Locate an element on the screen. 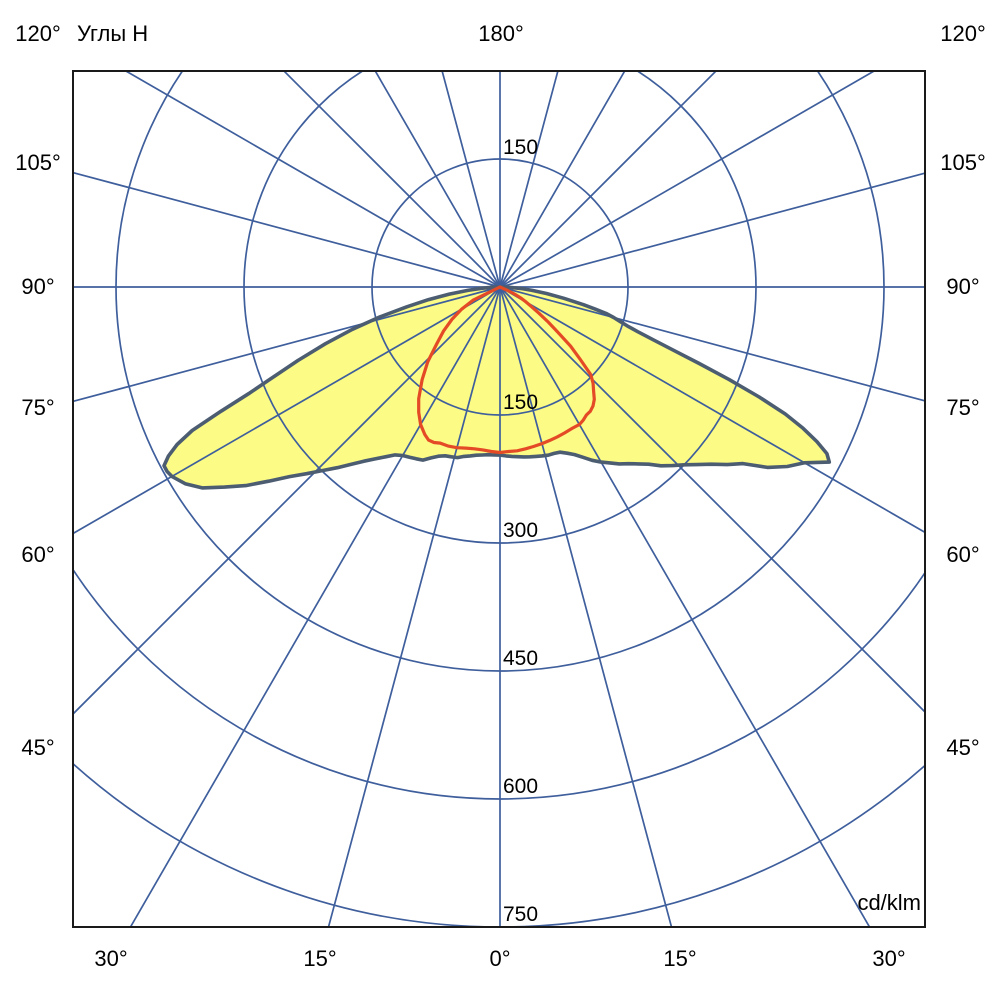 This screenshot has width=1000, height=1000. radial-tick-label-300: 300 is located at coordinates (520, 530).